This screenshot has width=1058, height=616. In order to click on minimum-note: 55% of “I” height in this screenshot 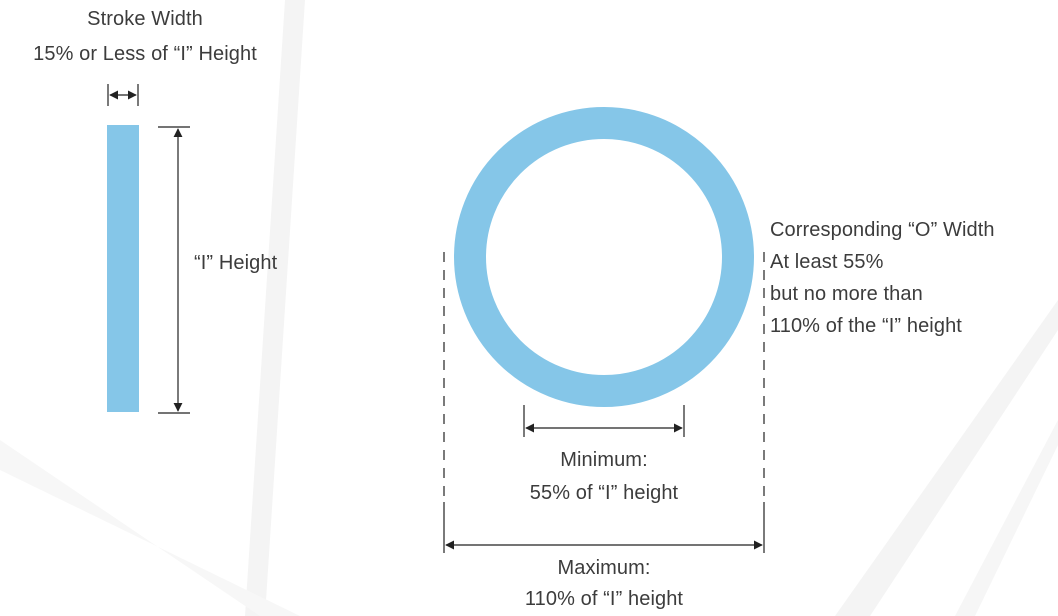, I will do `click(604, 493)`.